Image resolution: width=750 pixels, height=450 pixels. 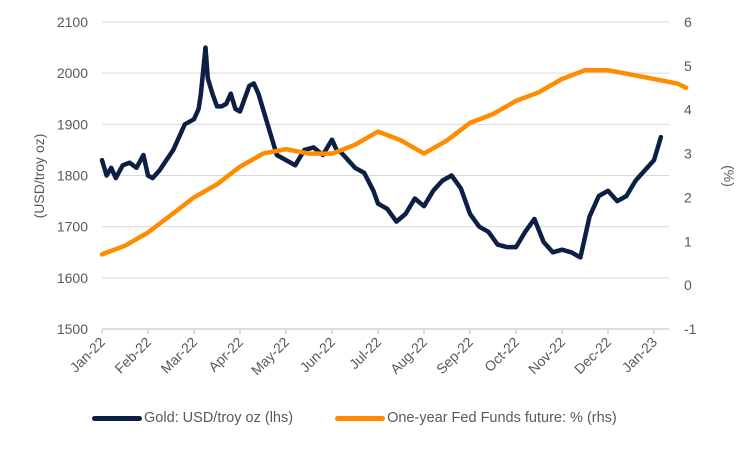 I want to click on y-tick-label: 1900, so click(x=72, y=124).